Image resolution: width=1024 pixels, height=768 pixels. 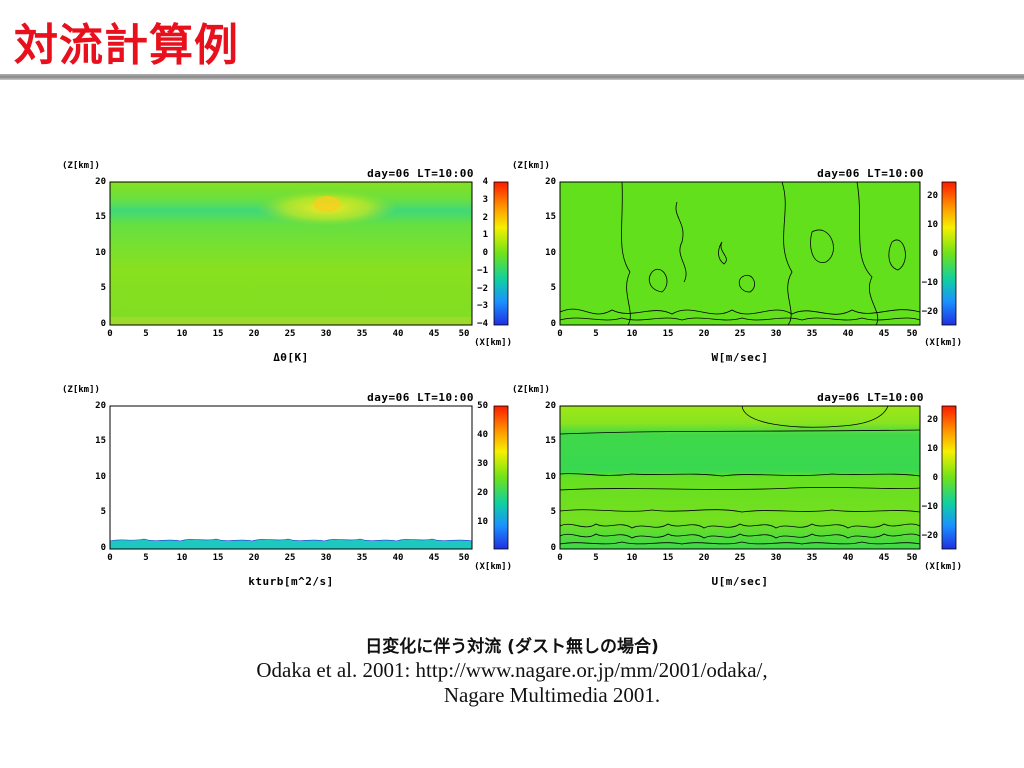 I want to click on kturb-x-tick: 25, so click(x=290, y=558).